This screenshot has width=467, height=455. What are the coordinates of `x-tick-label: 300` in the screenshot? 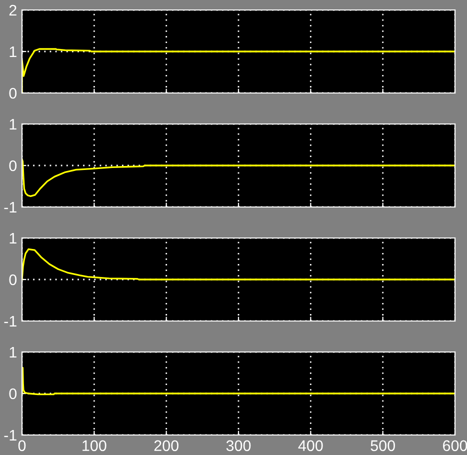 It's located at (238, 446).